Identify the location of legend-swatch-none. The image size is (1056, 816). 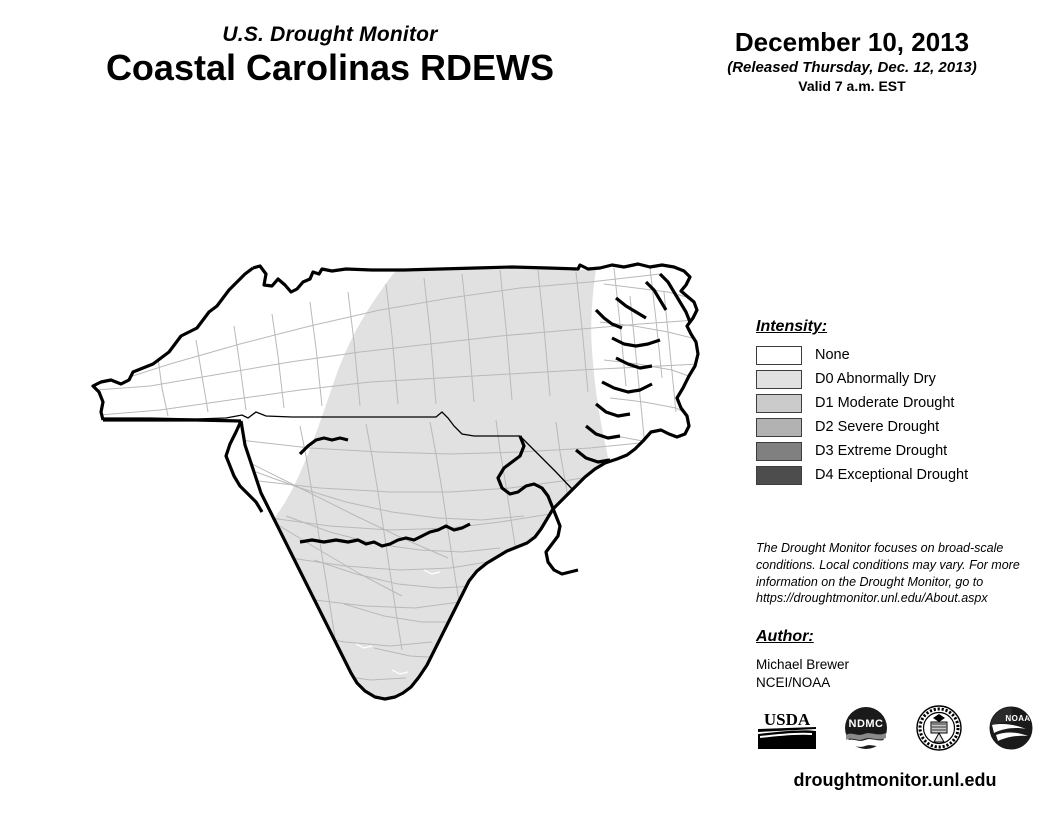
(779, 355).